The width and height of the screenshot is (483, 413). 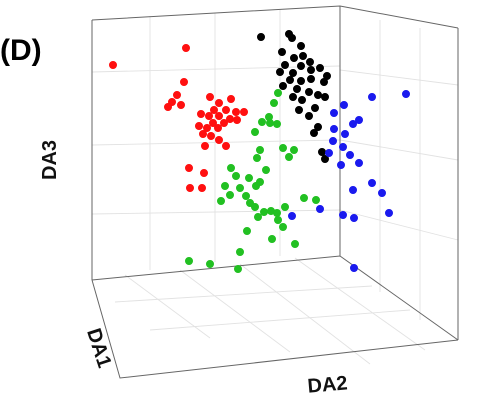 I want to click on z-axis-label: DA3, so click(x=50, y=160).